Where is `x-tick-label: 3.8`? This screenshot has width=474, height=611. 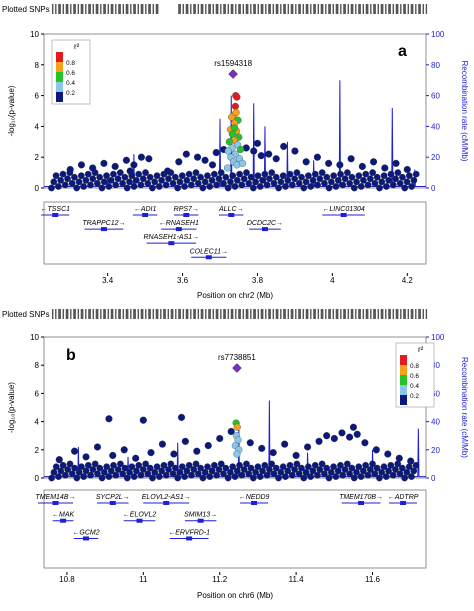 x-tick-label: 3.8 is located at coordinates (258, 280).